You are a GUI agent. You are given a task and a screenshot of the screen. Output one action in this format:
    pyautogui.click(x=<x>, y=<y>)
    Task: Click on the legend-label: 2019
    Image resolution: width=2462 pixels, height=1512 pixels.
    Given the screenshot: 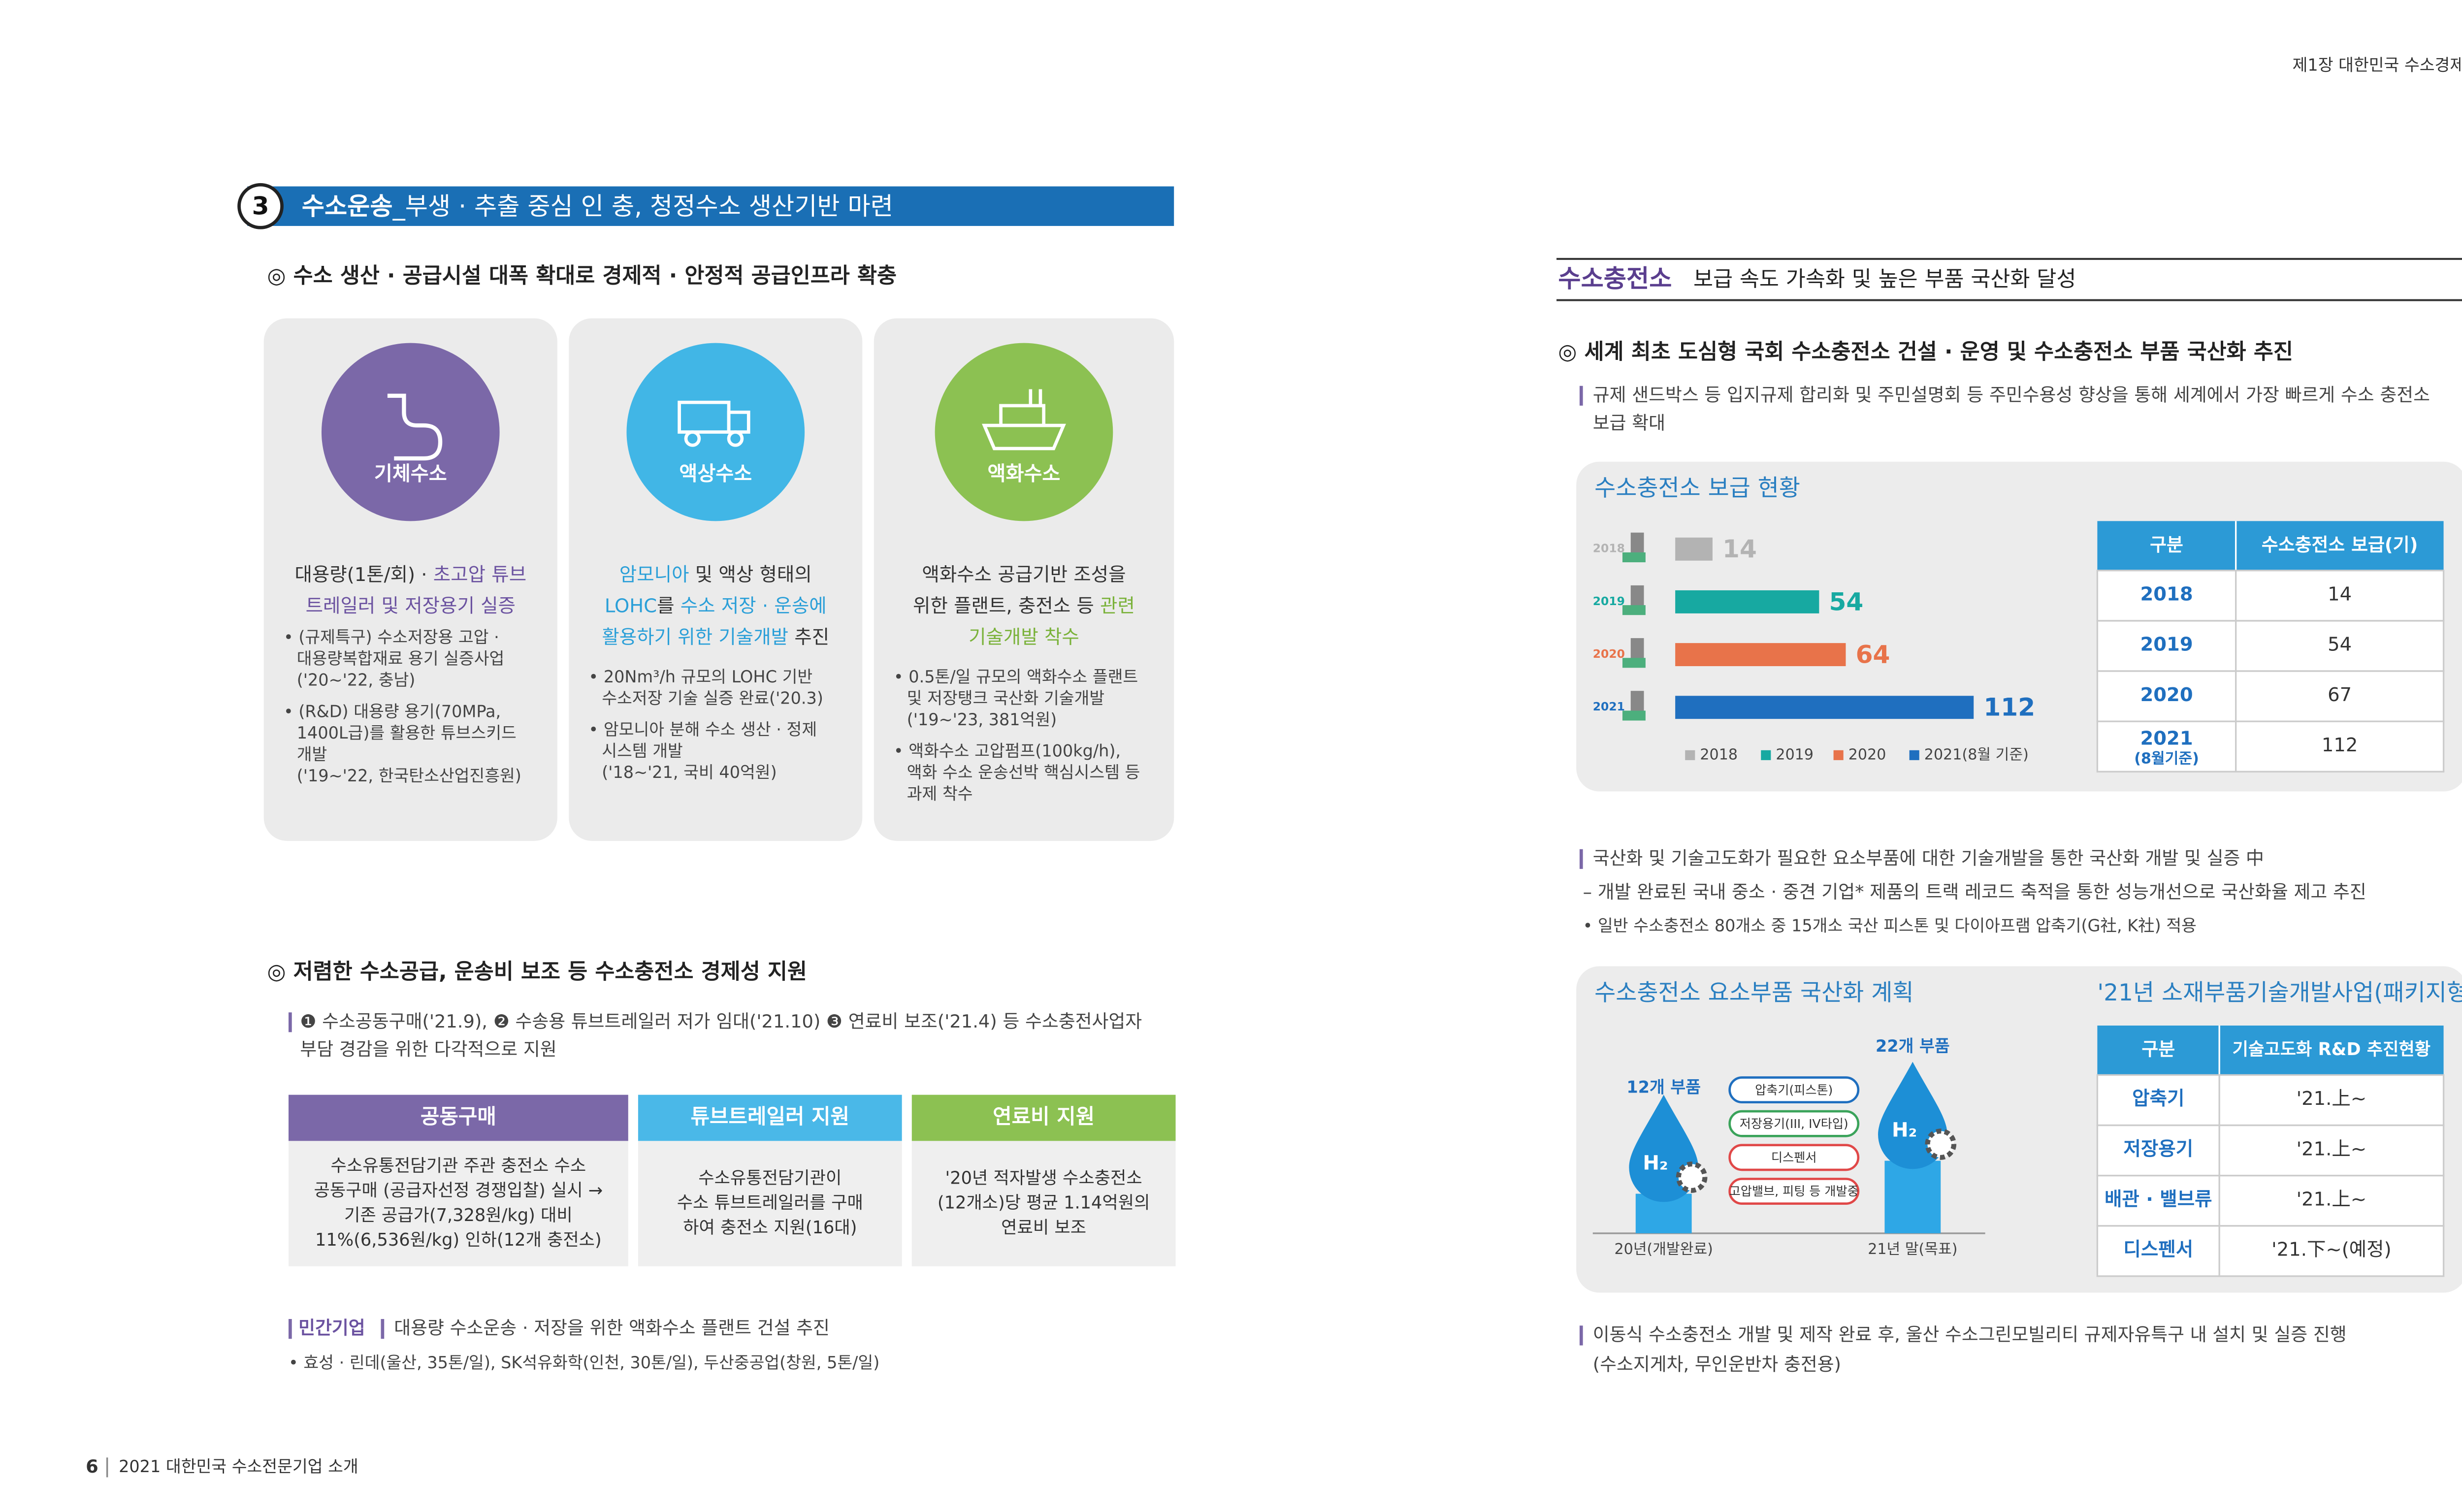 What is the action you would take?
    pyautogui.click(x=1795, y=755)
    